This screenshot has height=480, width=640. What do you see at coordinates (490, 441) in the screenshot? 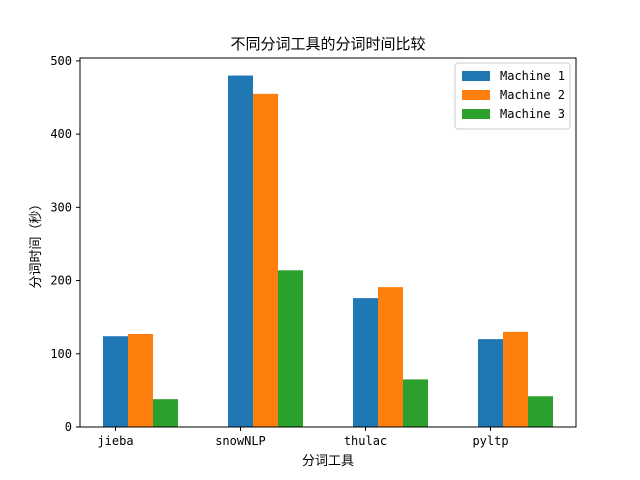
I see `x-tick-label-pyltp: pyltp` at bounding box center [490, 441].